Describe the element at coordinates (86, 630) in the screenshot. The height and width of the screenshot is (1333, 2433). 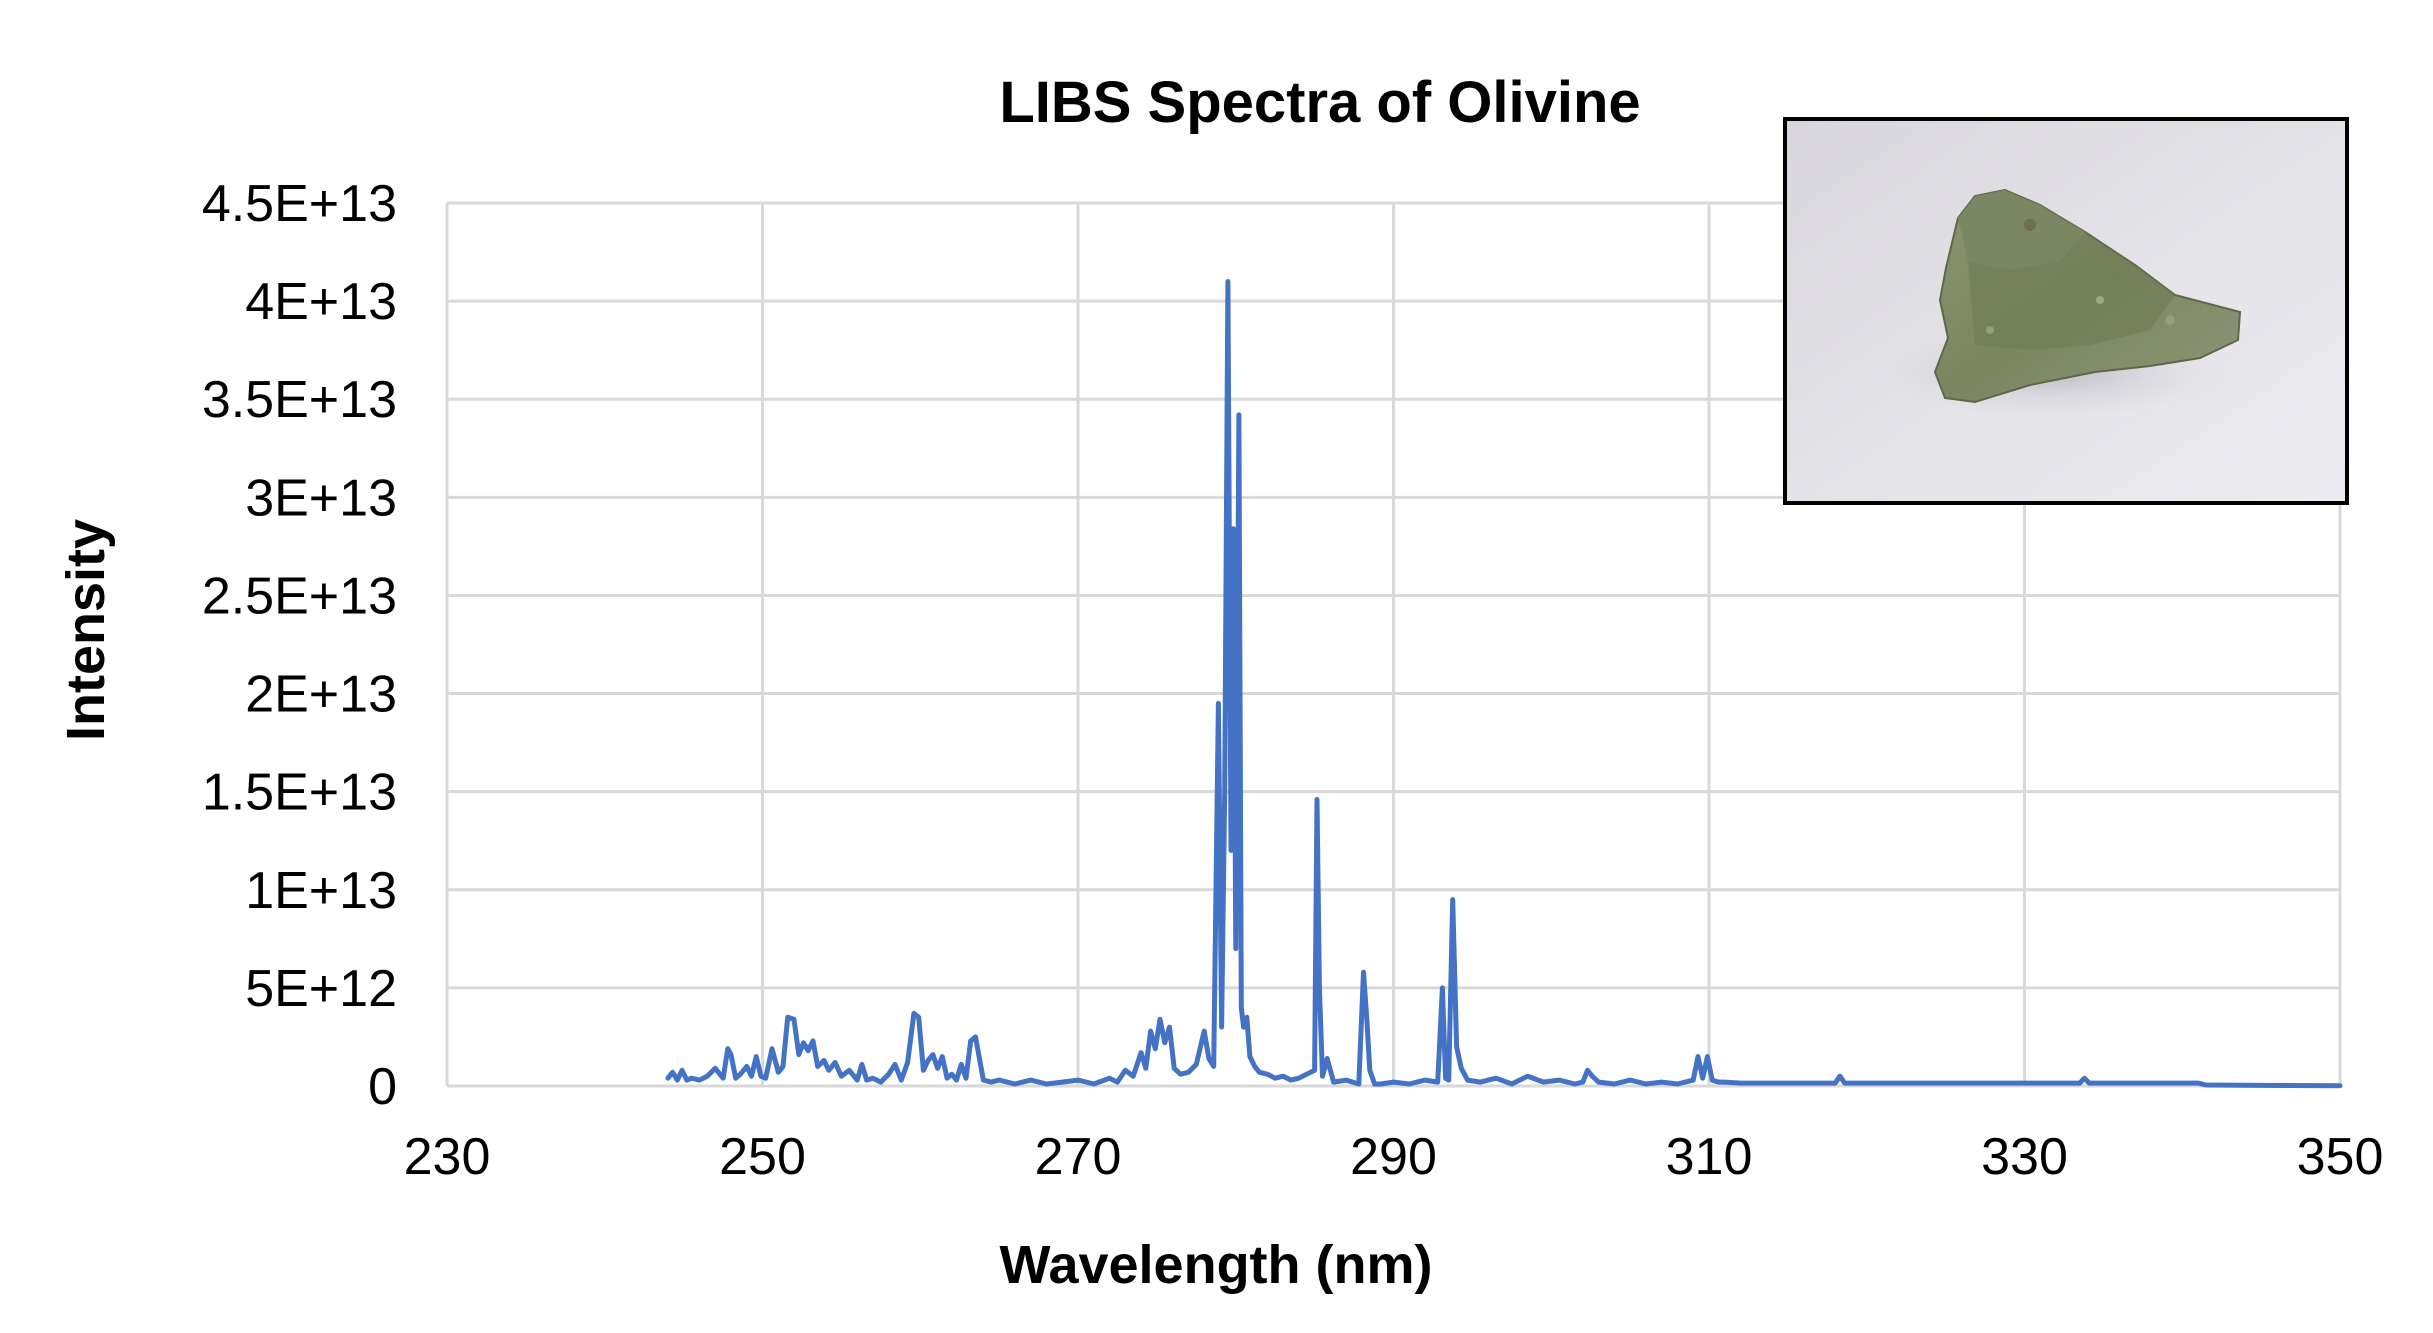
I see `y-axis-title: Intensity` at that location.